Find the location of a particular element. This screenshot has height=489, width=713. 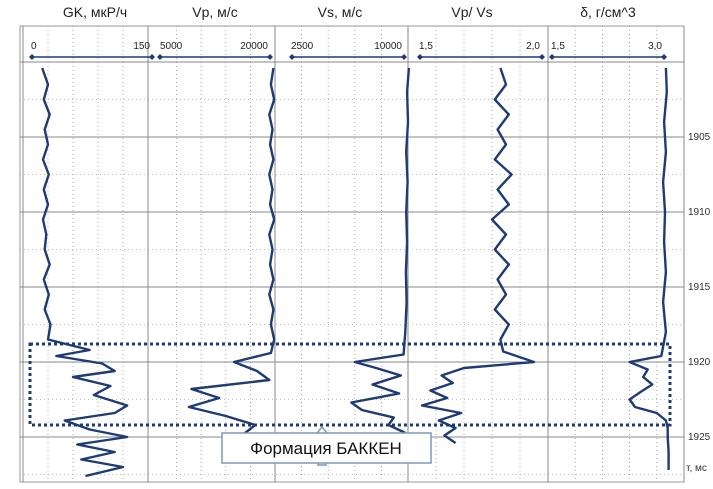

track-title: Vs, м/с is located at coordinates (340, 12).